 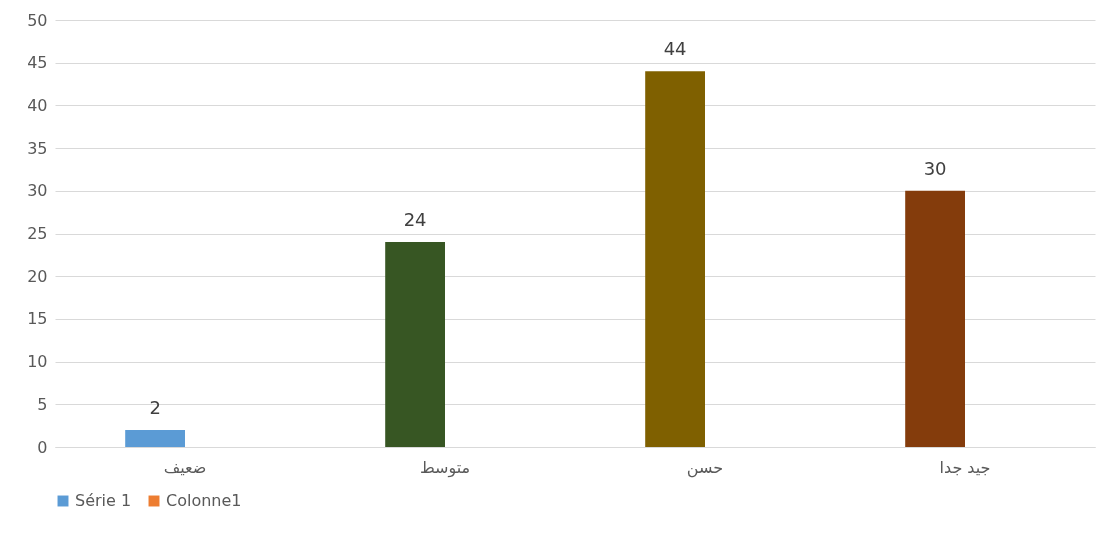 What do you see at coordinates (415, 220) in the screenshot?
I see `data-label: 24` at bounding box center [415, 220].